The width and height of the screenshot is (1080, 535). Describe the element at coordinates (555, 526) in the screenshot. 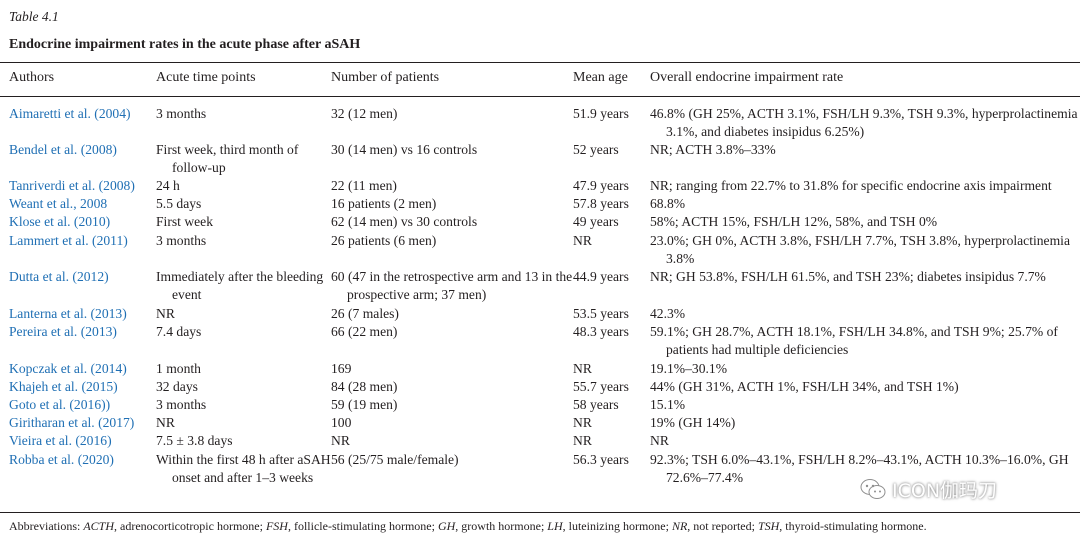

I see `abbreviation: LH` at that location.